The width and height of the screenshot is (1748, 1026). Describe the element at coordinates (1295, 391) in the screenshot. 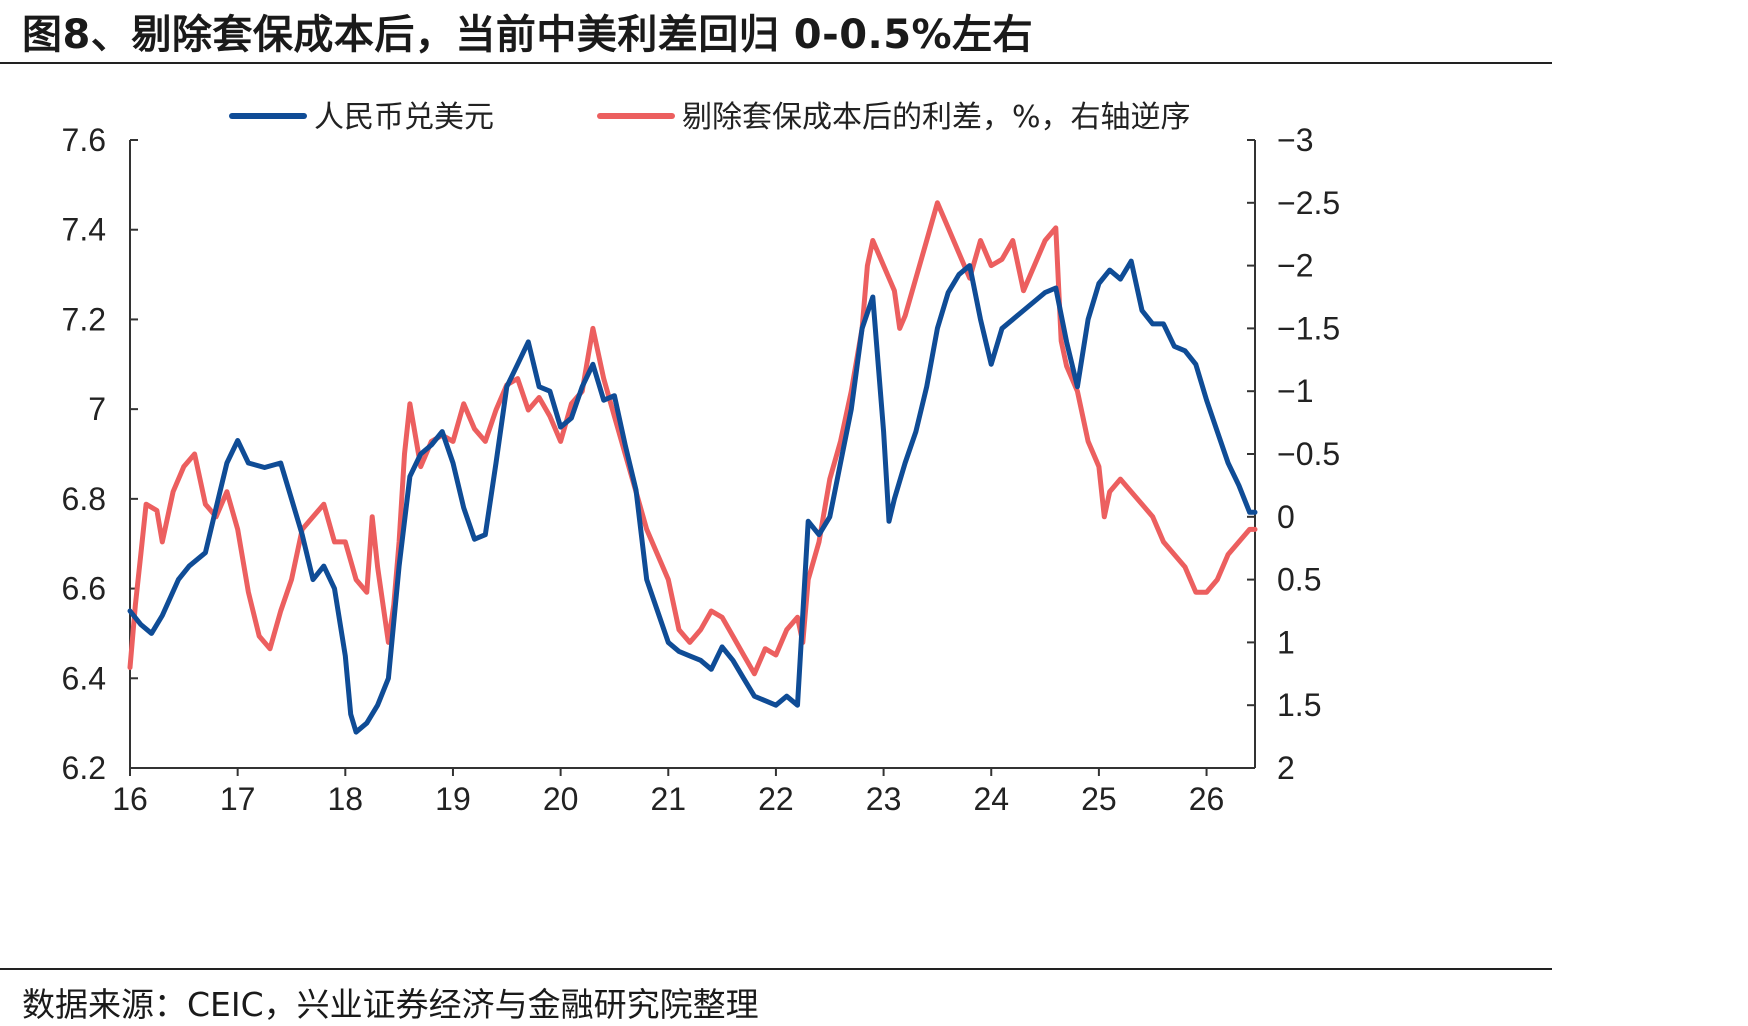

I see `right-tick-label: −1` at that location.